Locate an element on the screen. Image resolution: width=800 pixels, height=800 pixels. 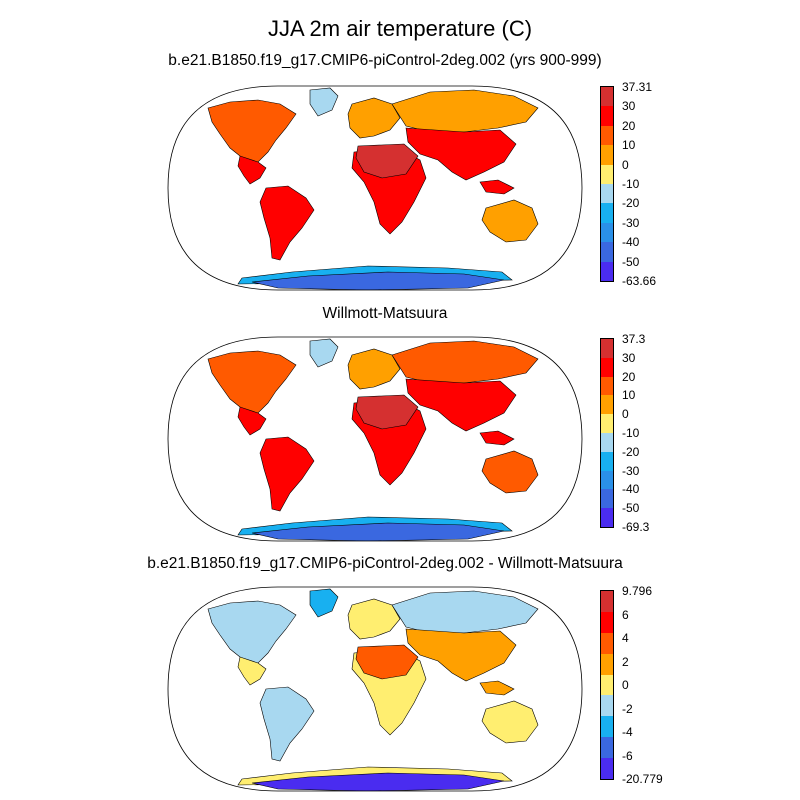
panel-3-map is located at coordinates (375, 689).